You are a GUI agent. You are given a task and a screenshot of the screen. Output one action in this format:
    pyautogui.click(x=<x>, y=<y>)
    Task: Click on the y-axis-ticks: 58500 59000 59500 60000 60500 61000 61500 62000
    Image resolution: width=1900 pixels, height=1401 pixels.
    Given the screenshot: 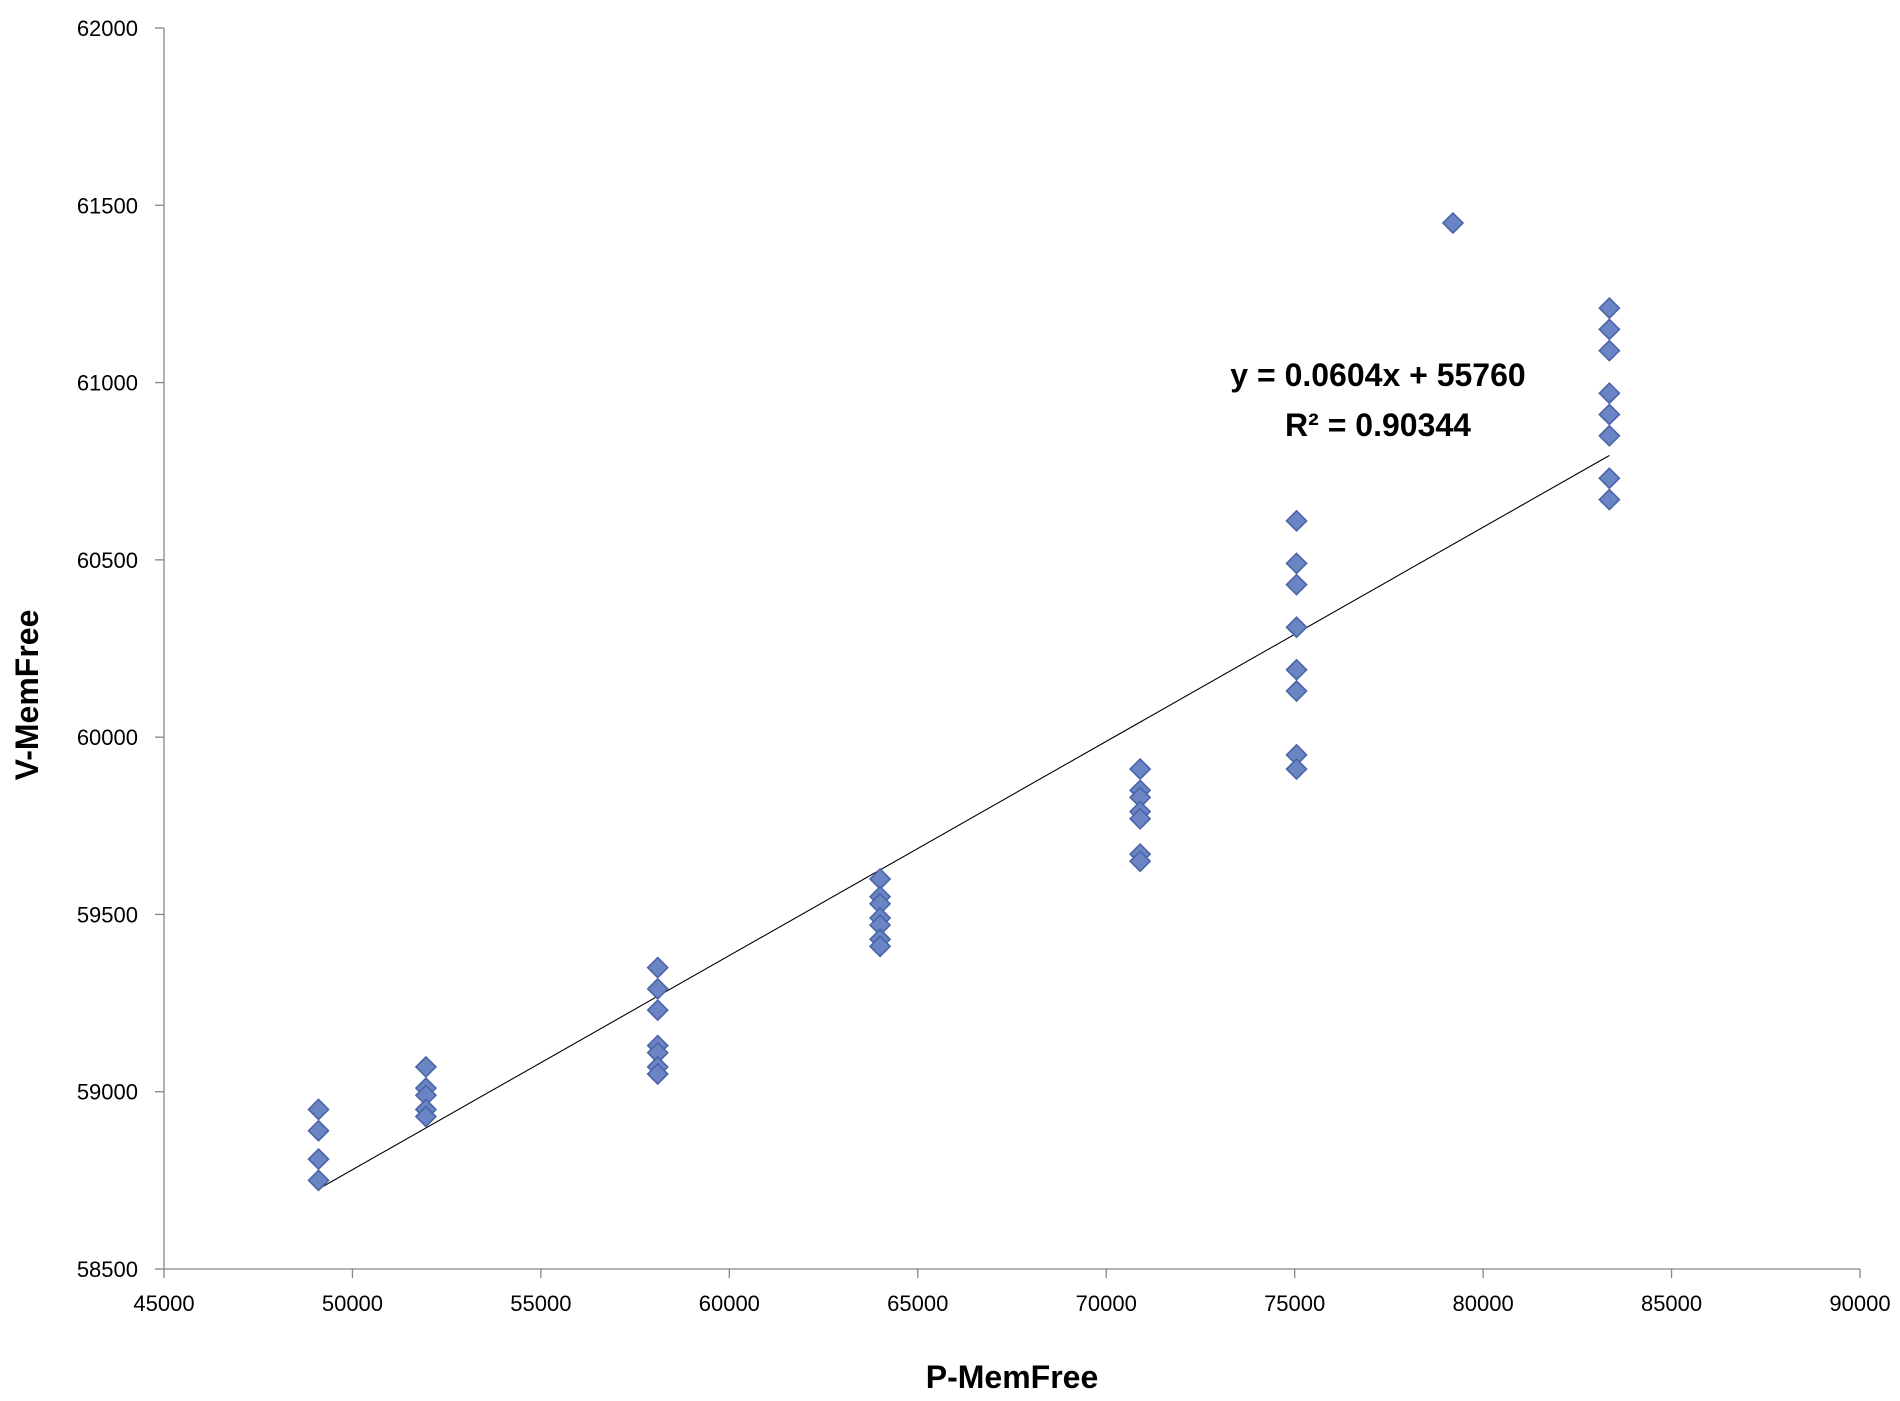 What is the action you would take?
    pyautogui.click(x=120, y=649)
    